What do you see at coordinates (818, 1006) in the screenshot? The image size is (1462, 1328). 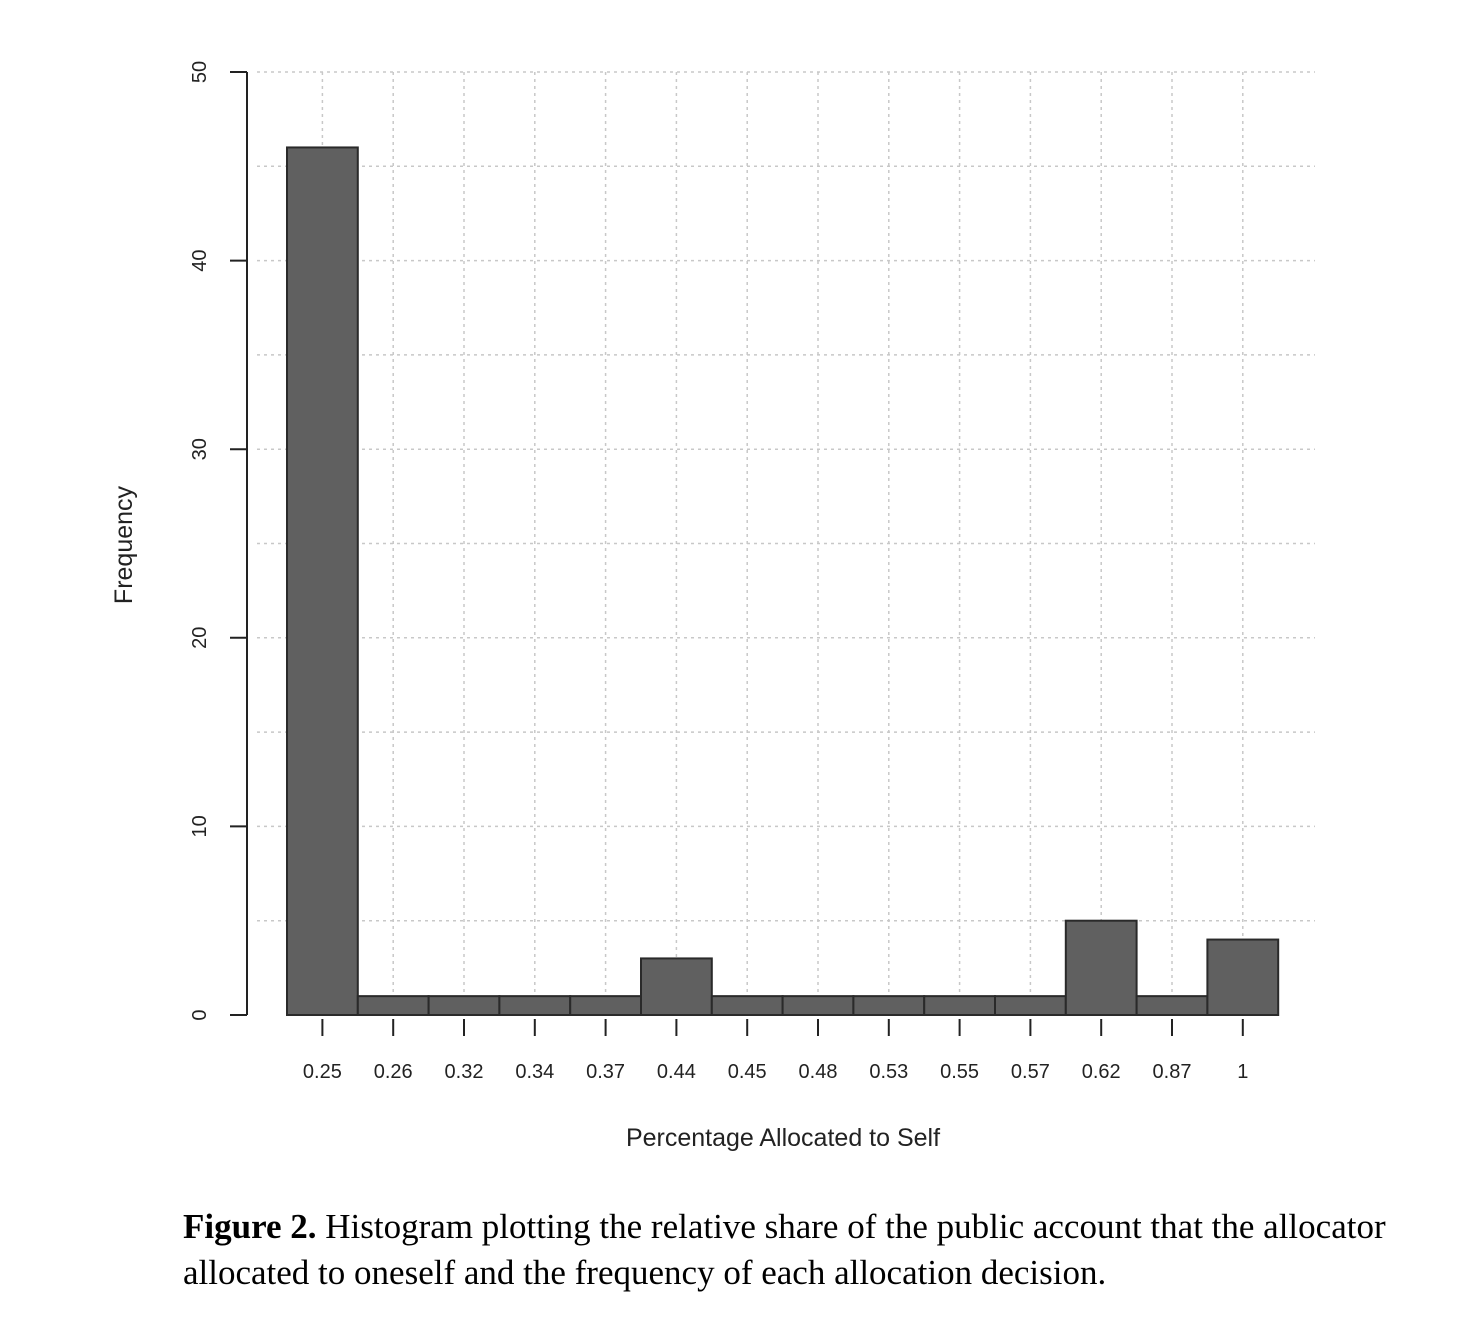 I see `bar-0.48` at bounding box center [818, 1006].